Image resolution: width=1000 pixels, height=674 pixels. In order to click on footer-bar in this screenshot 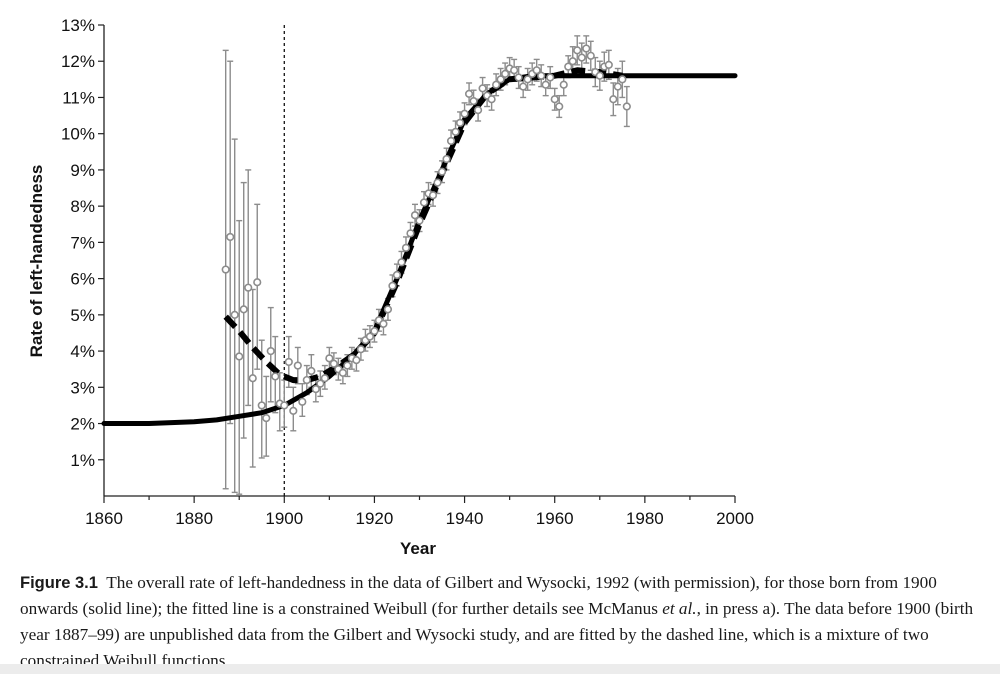, I will do `click(500, 669)`.